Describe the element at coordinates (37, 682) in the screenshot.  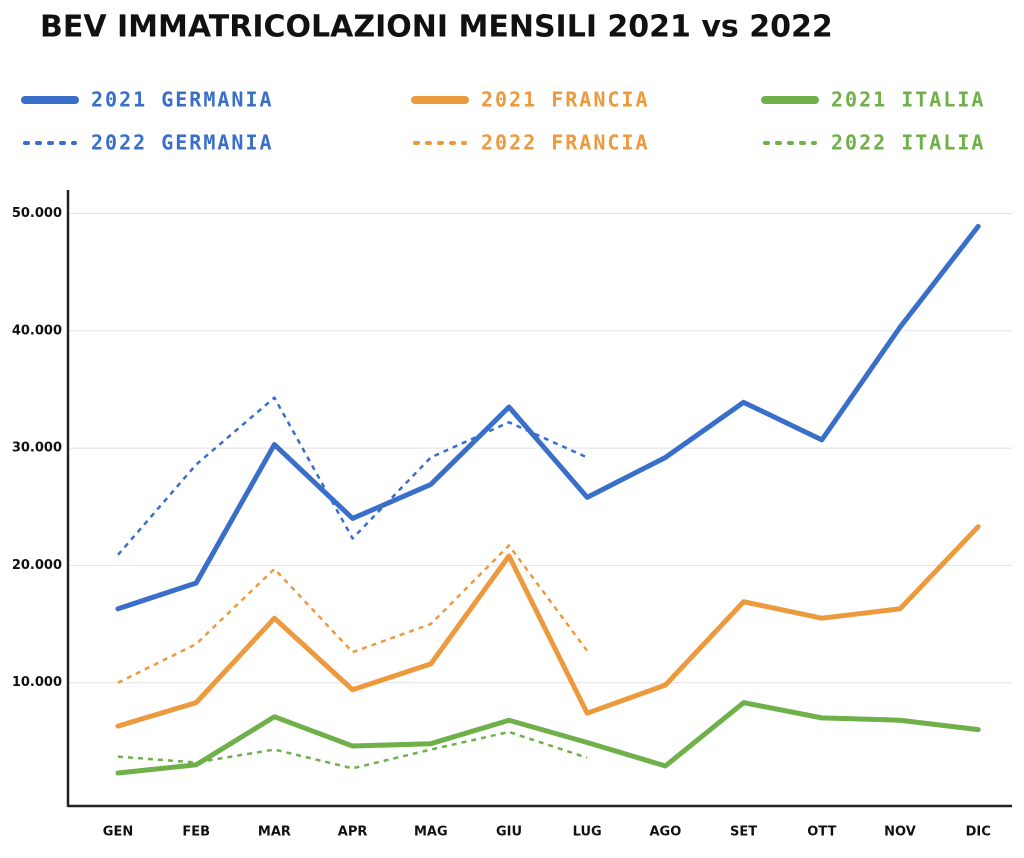
I see `y-tick-label: 10.000` at that location.